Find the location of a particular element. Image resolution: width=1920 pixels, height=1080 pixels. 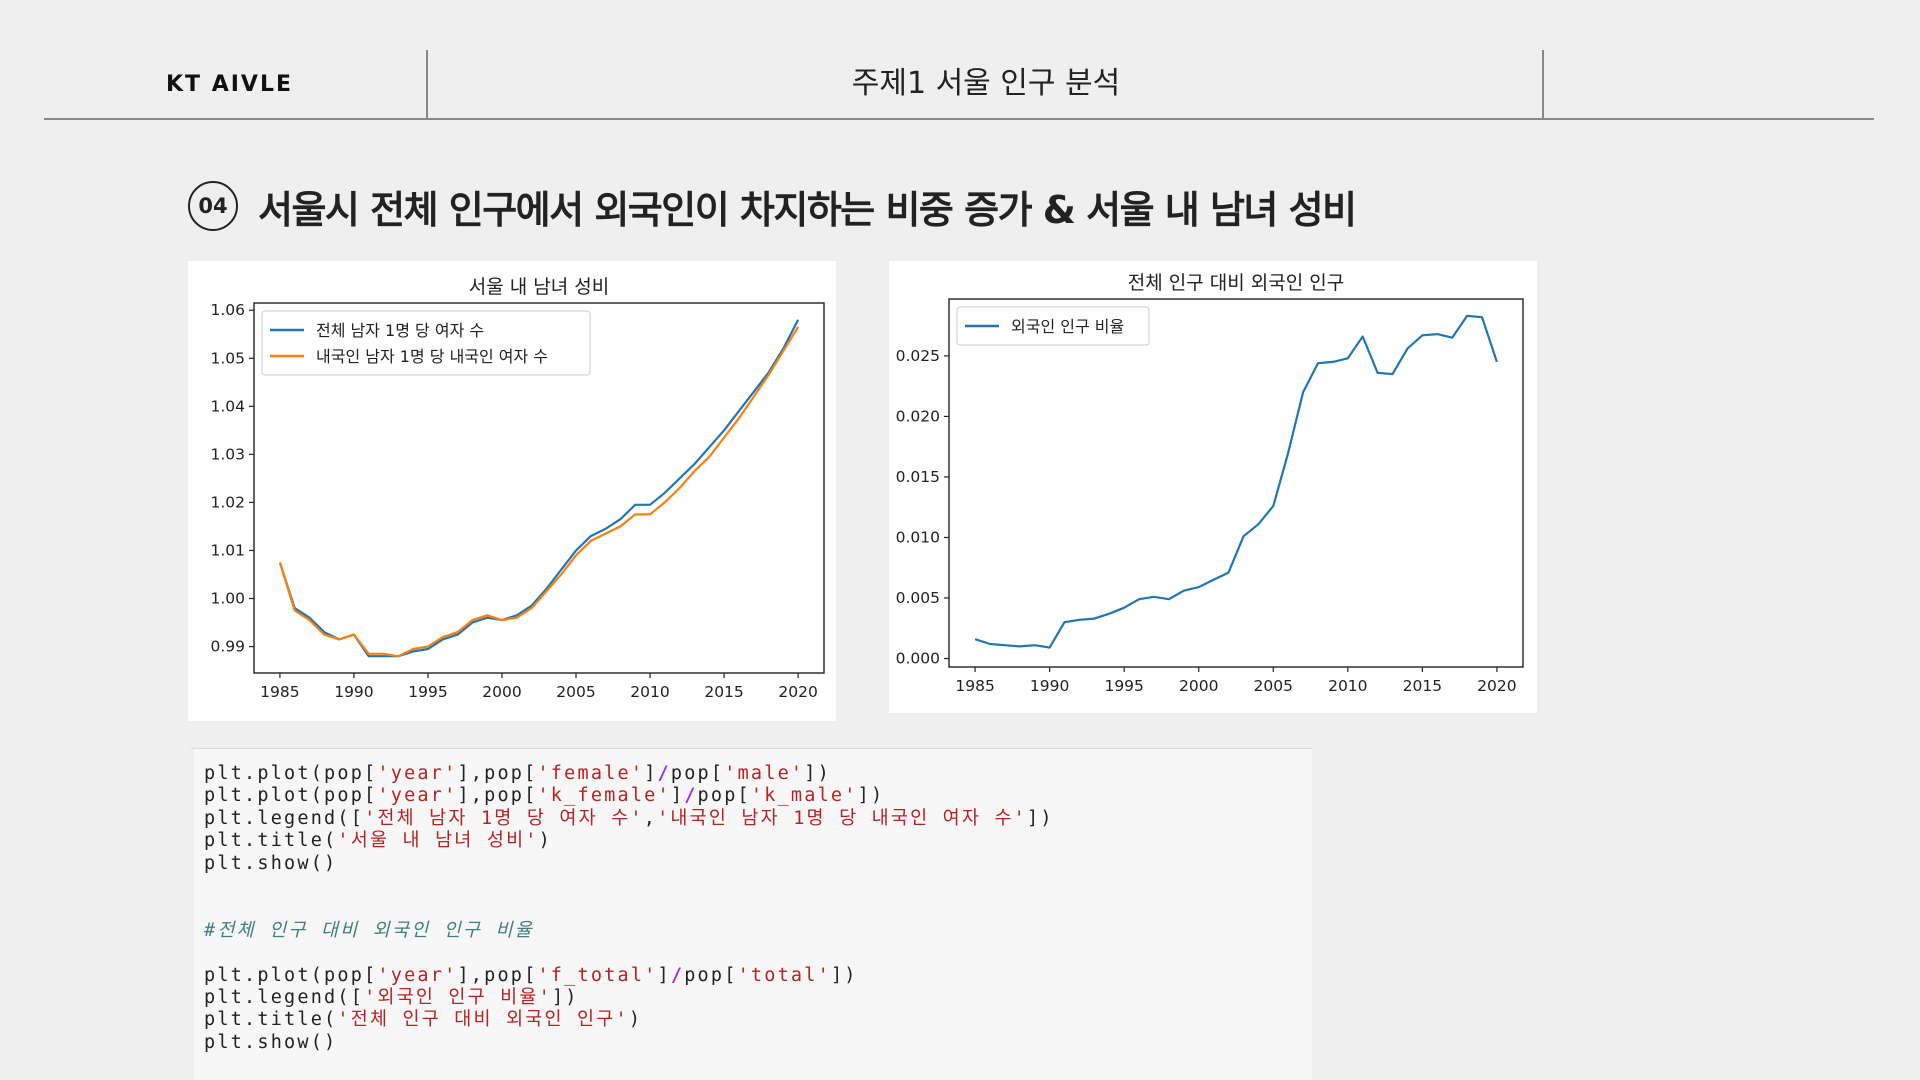

code-string-token: '내국인 남자 1명 당 내국인 여자 수' is located at coordinates (842, 818).